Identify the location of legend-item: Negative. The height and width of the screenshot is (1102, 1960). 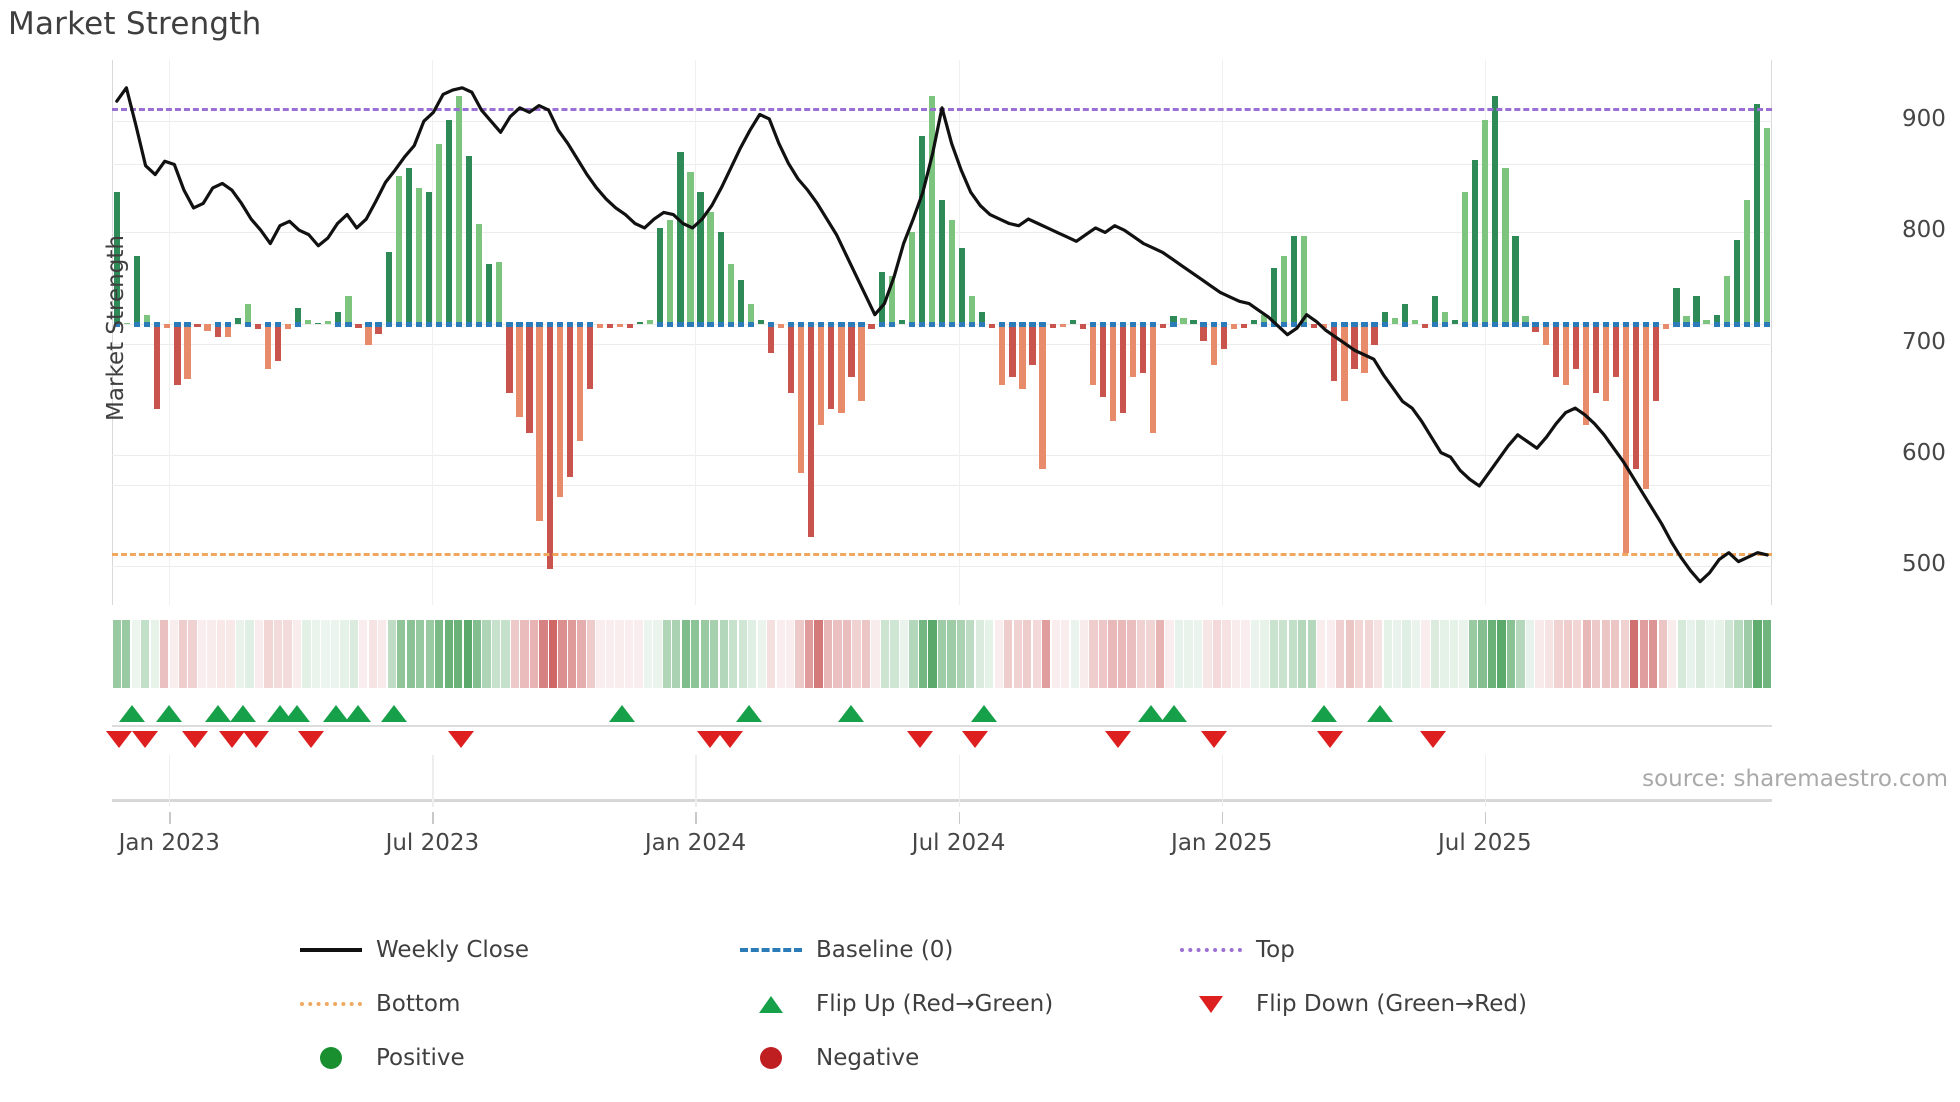
(960, 1058).